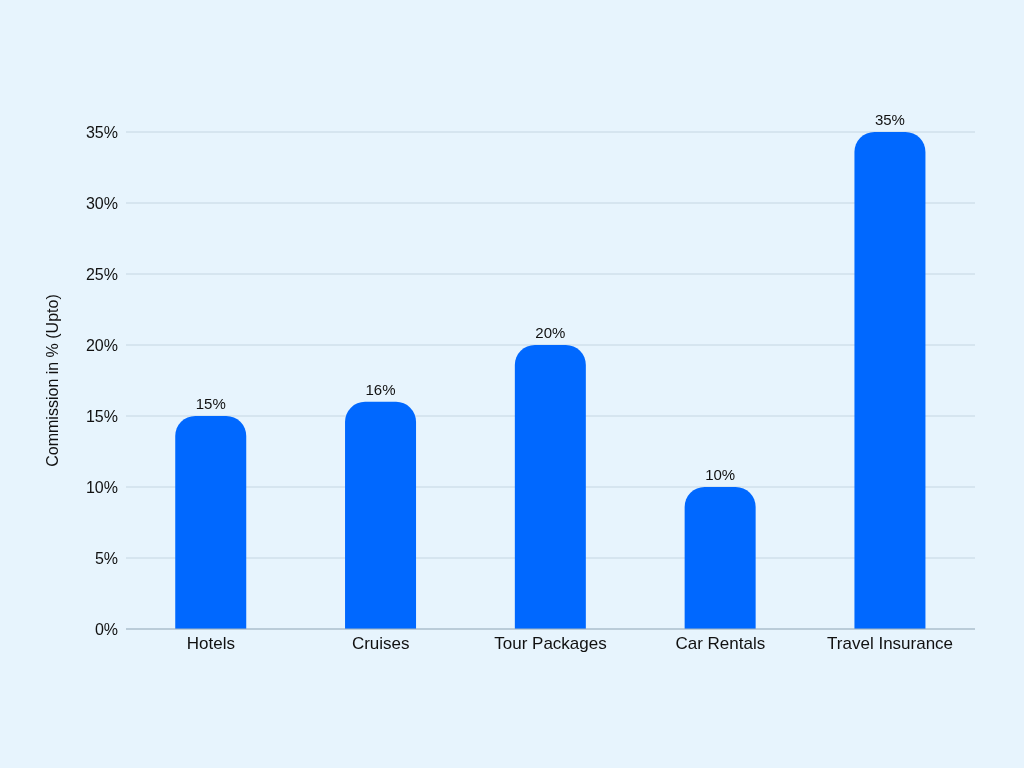 The image size is (1024, 768). What do you see at coordinates (106, 558) in the screenshot?
I see `y-tick-label: 5%` at bounding box center [106, 558].